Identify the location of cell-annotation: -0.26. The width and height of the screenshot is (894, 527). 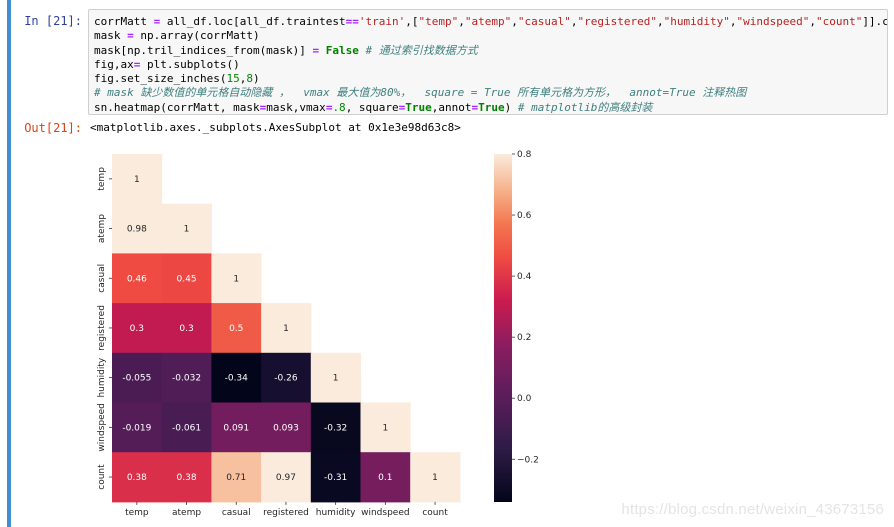
(286, 379).